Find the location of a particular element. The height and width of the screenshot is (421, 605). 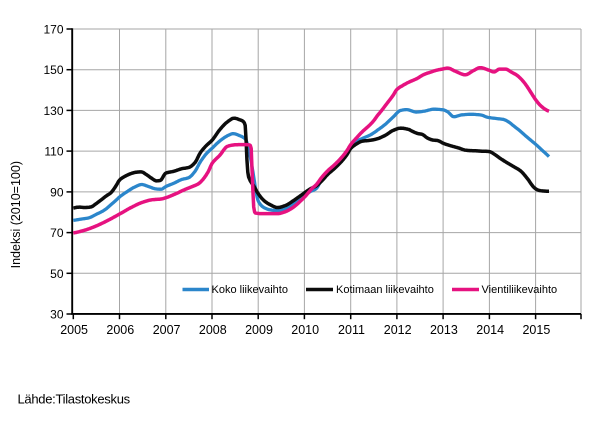

svg-text: 2012 is located at coordinates (398, 330).